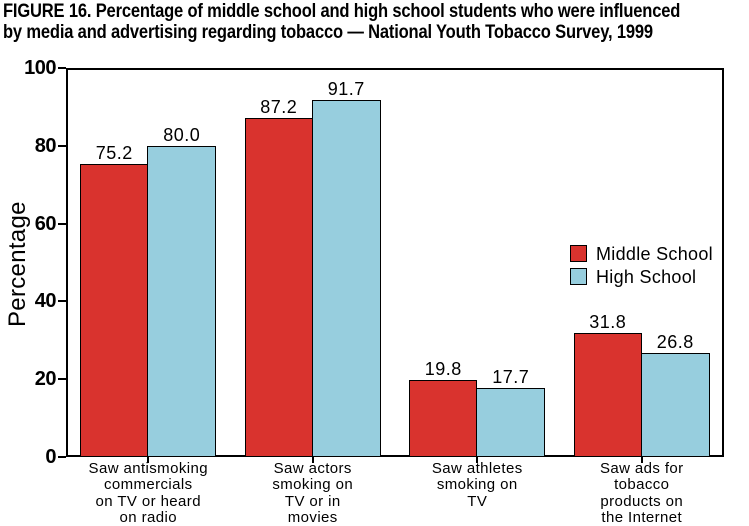 This screenshot has height=526, width=749. What do you see at coordinates (279, 106) in the screenshot?
I see `value-label-middle-school-1: 87.2` at bounding box center [279, 106].